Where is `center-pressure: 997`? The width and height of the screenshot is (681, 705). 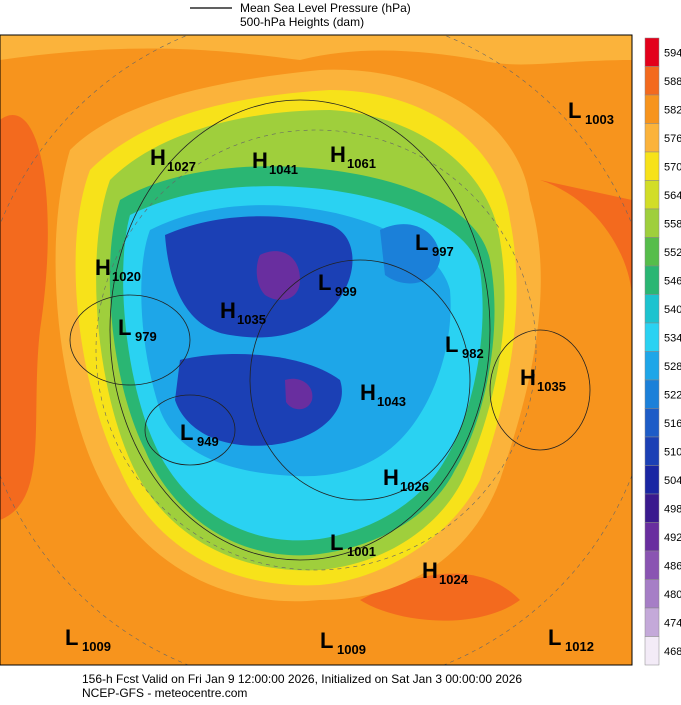 center-pressure: 997 is located at coordinates (443, 251).